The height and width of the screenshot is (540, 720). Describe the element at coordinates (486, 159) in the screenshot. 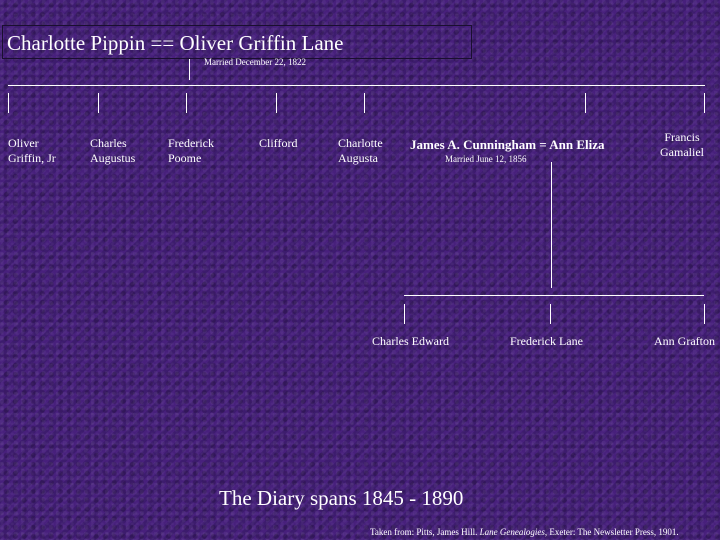

I see `second-couple-marriage-date: Married June 12, 1856` at that location.